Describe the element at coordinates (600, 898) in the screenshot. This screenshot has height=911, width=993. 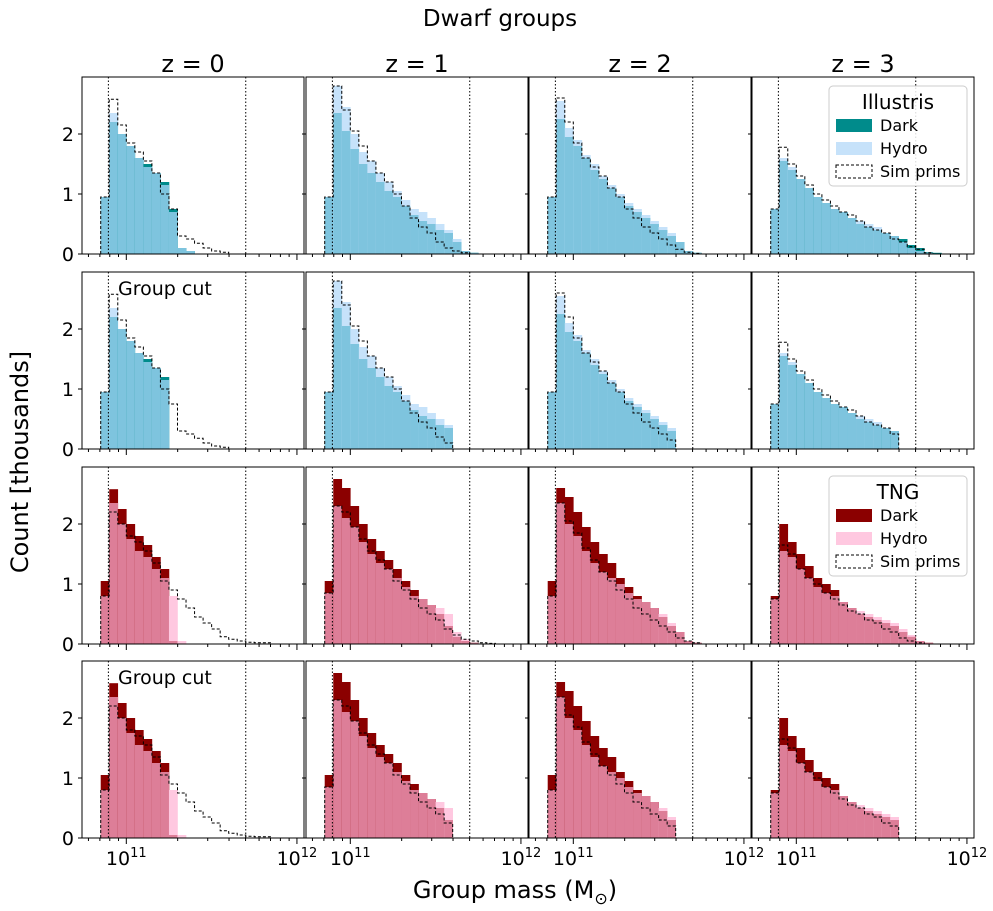
I see `sun-symbol: ⊙` at that location.